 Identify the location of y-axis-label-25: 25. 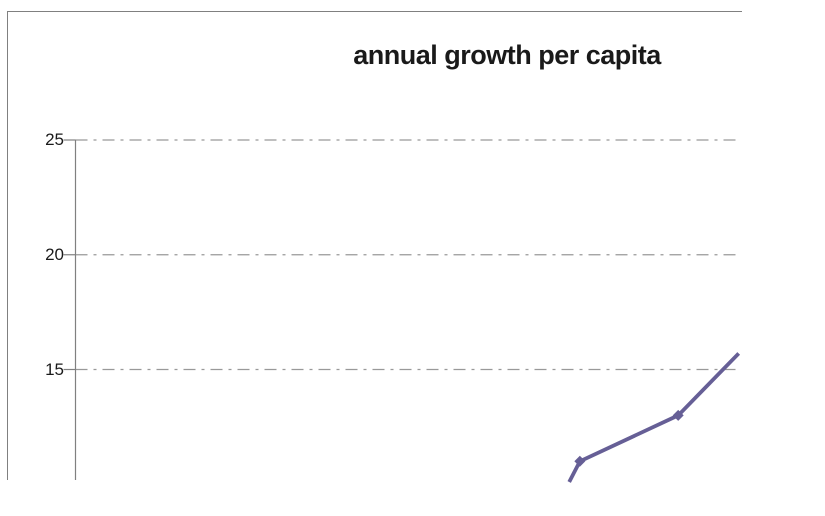
(54, 139).